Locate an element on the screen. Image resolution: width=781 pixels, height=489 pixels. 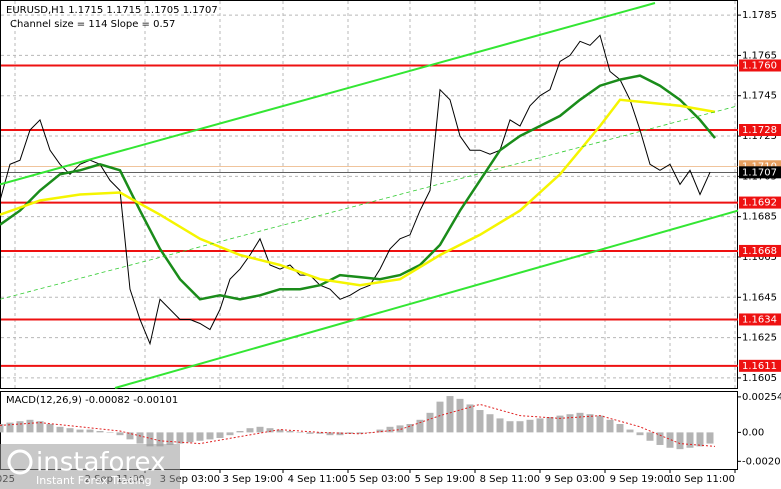
level-label: 1.1760 is located at coordinates (759, 66).